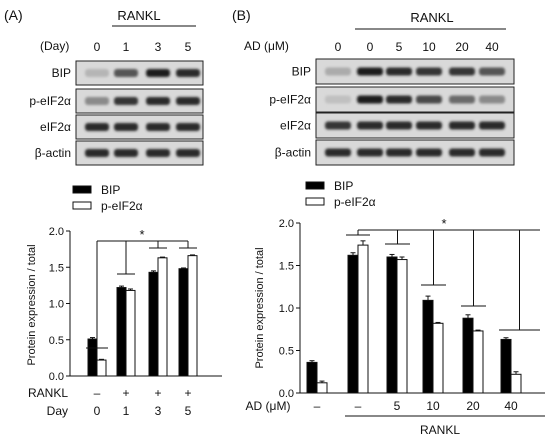 This screenshot has width=550, height=441. I want to click on panel-b-blot-row: β-actin, so click(395, 152).